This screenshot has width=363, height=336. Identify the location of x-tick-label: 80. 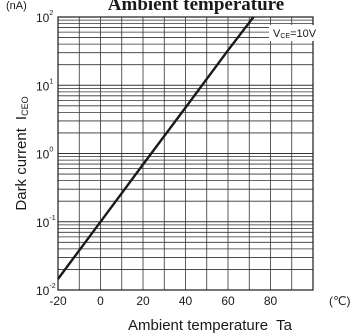
(271, 301).